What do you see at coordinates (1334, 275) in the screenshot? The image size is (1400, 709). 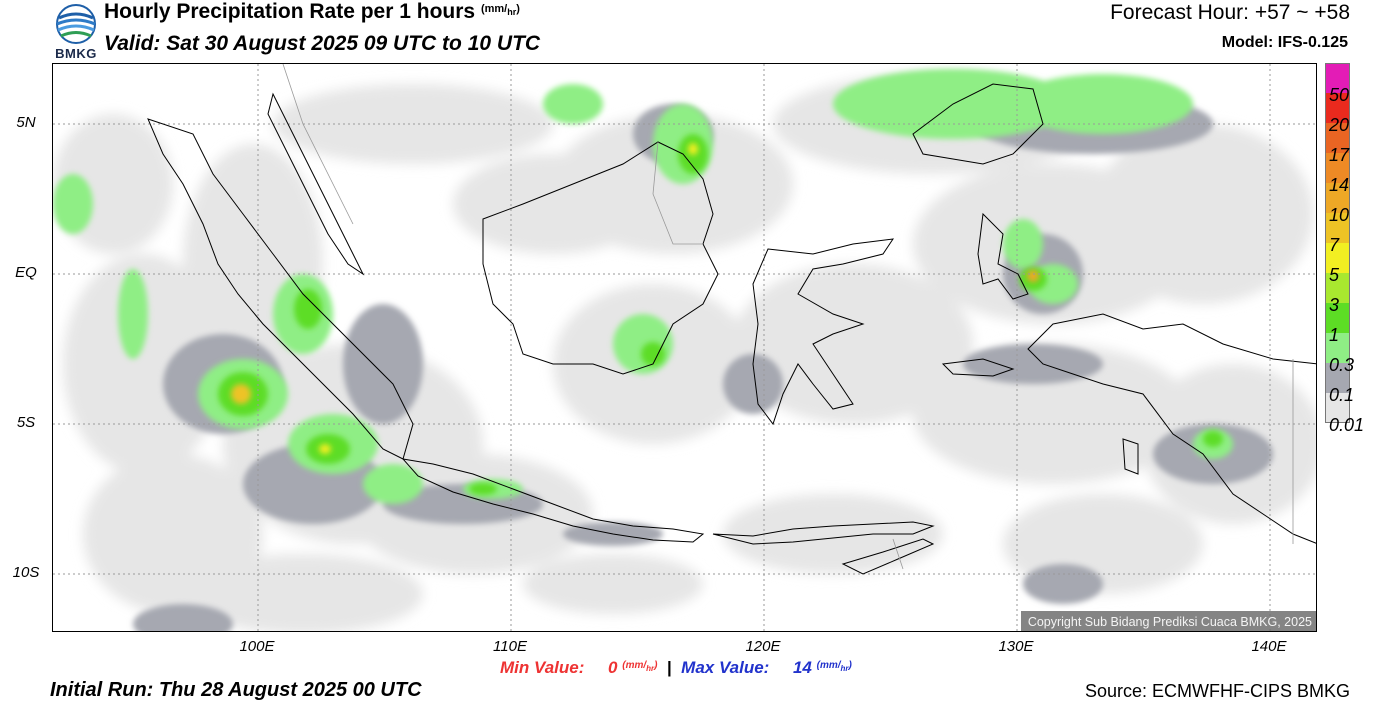 I see `colorbar-label: 5` at bounding box center [1334, 275].